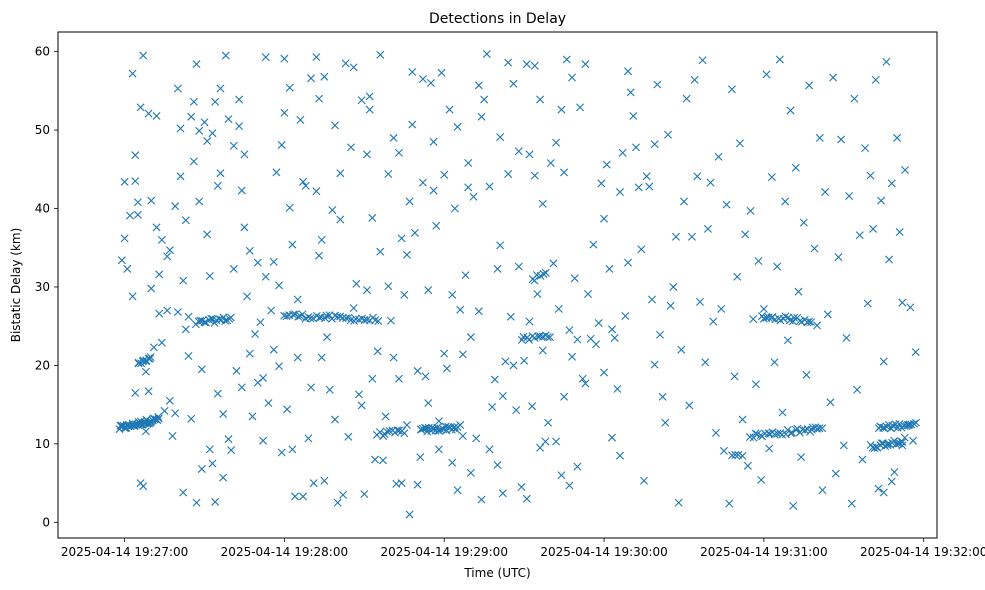  Describe the element at coordinates (42, 52) in the screenshot. I see `y-tick-label-6: 60` at that location.